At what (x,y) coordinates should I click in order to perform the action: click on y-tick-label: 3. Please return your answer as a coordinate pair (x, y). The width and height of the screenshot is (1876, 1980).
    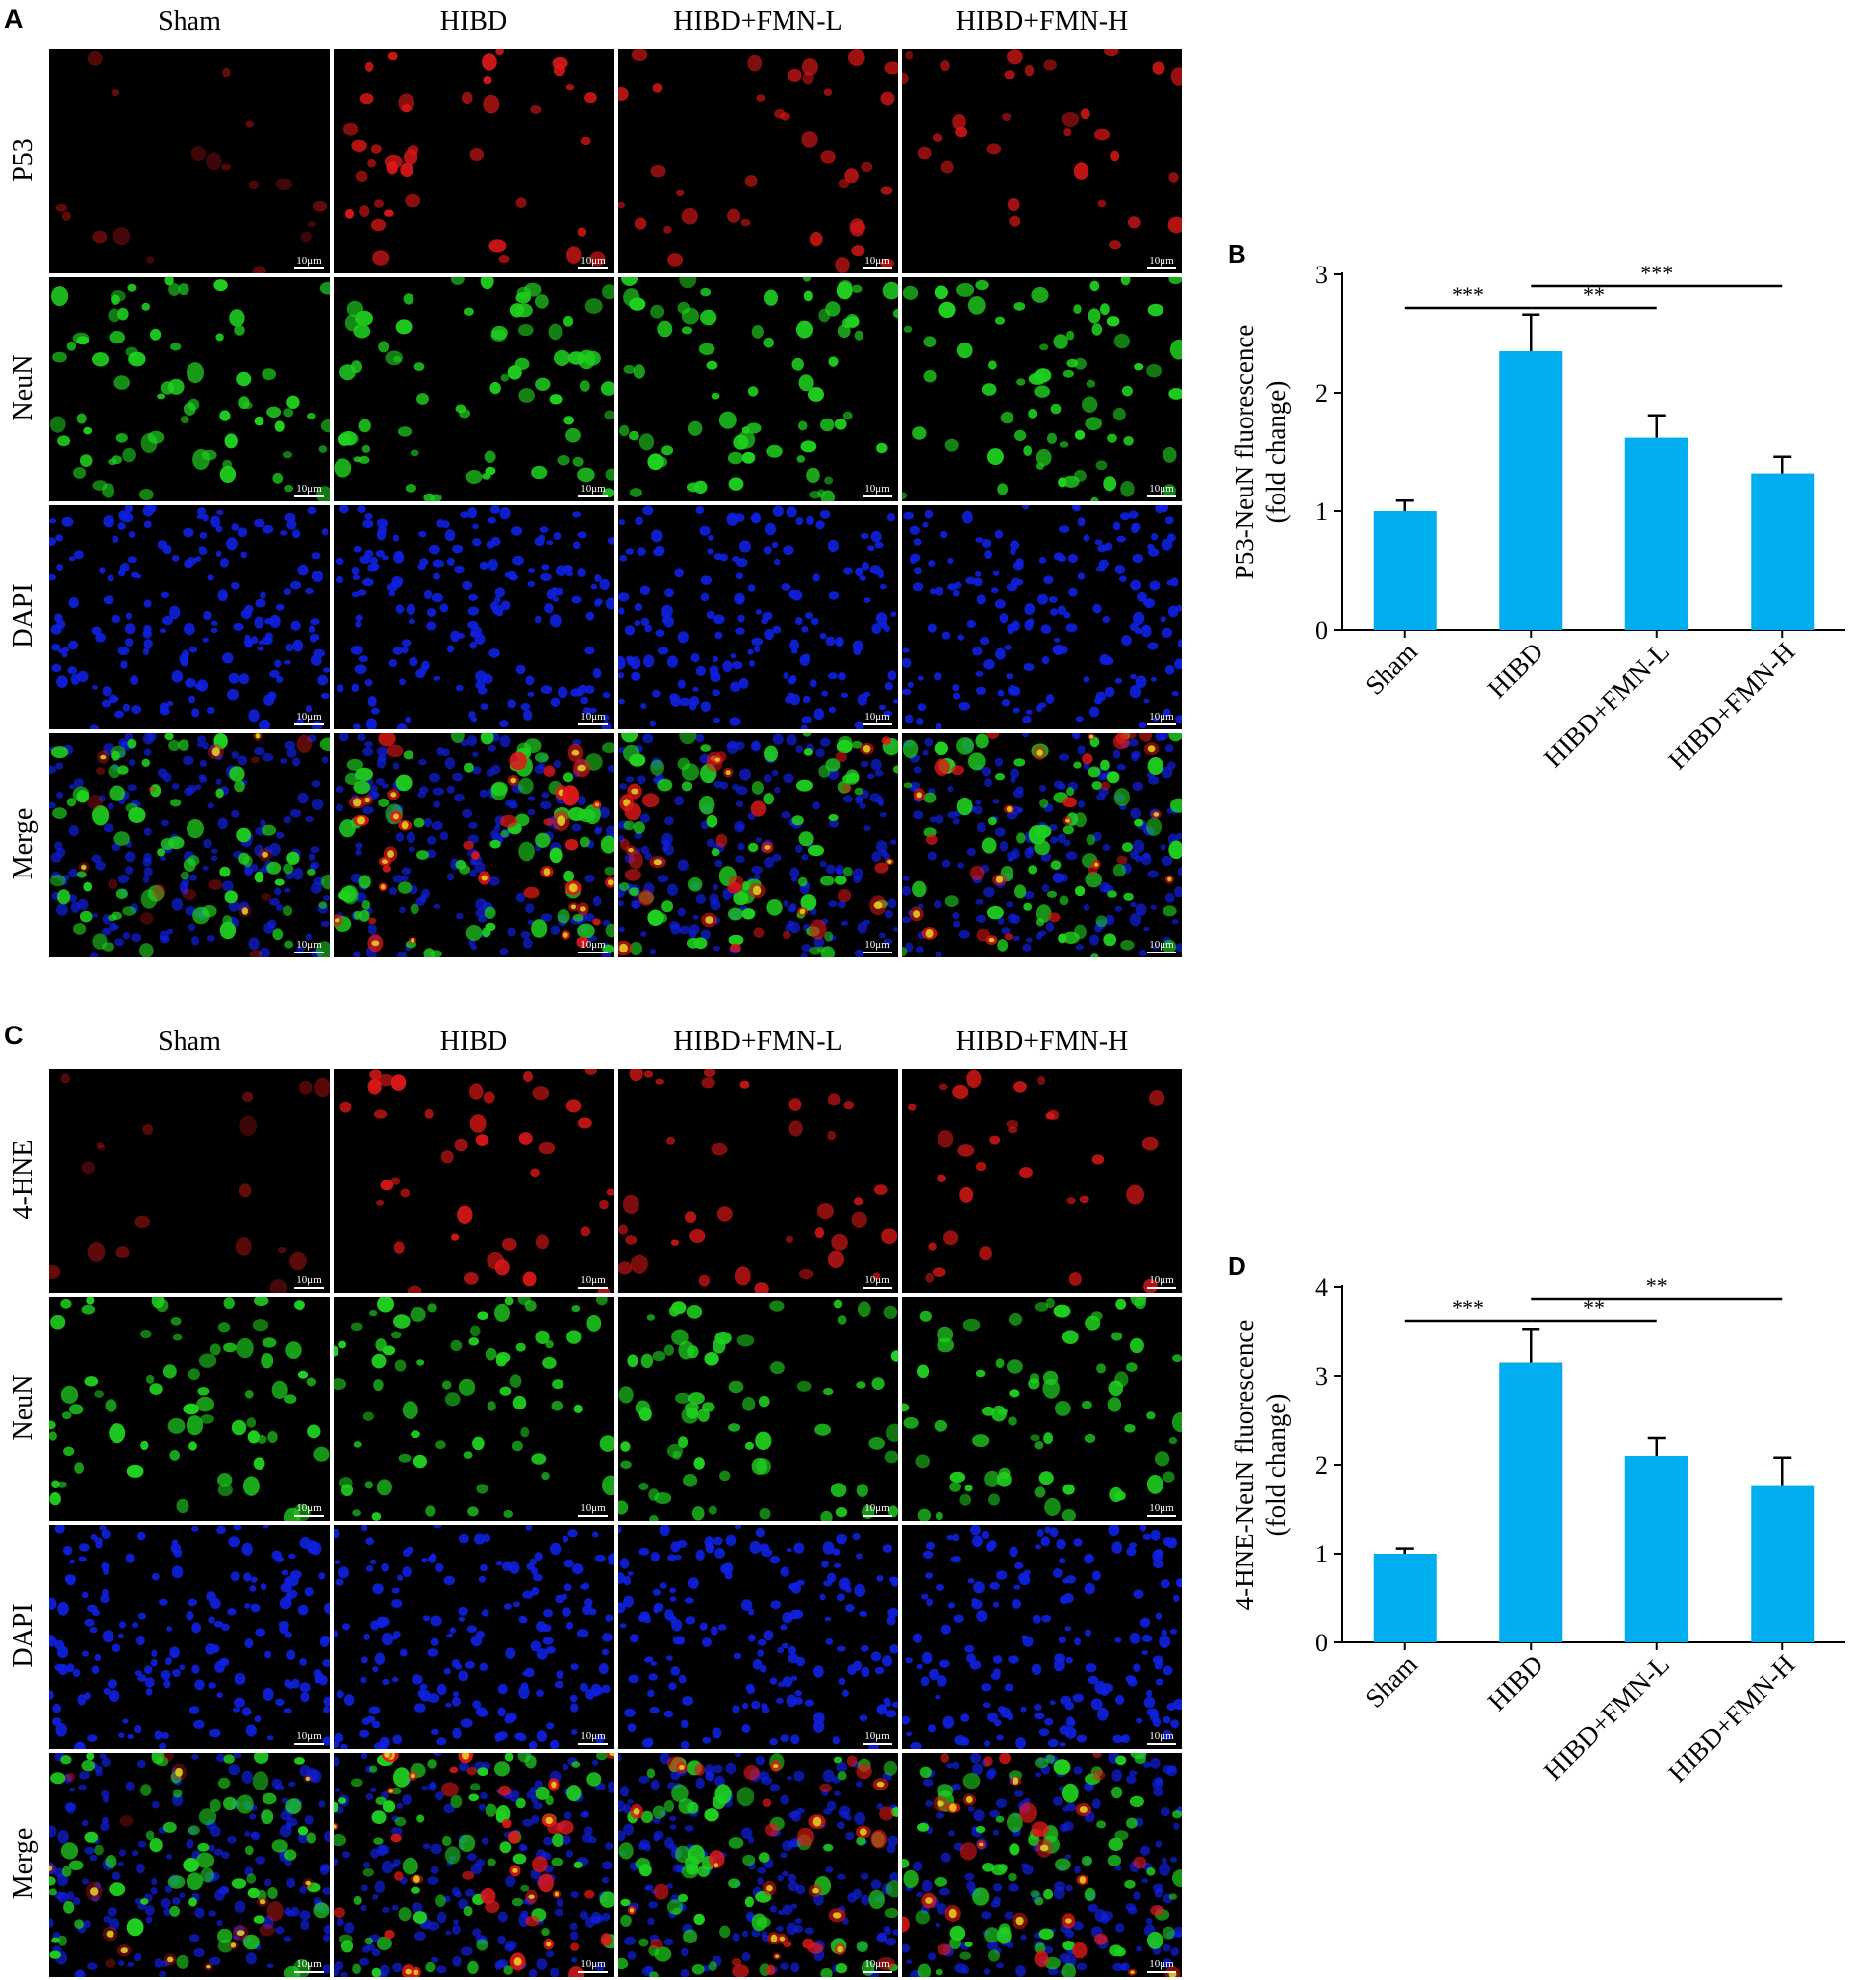
    Looking at the image, I should click on (1321, 1376).